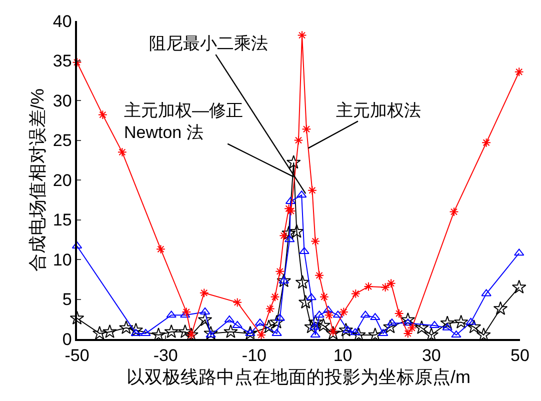  What do you see at coordinates (62, 21) in the screenshot?
I see `y-tick-label: 40` at bounding box center [62, 21].